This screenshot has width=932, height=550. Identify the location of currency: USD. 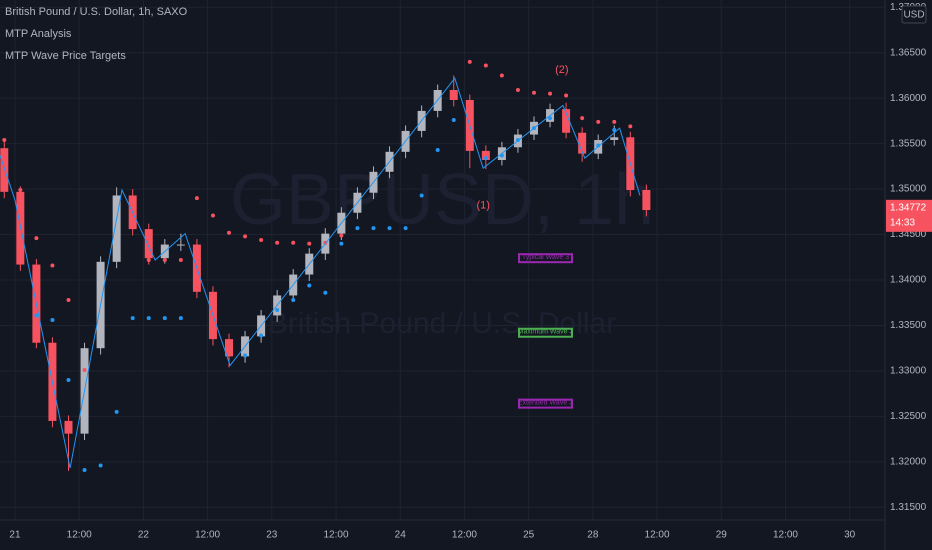
(913, 15).